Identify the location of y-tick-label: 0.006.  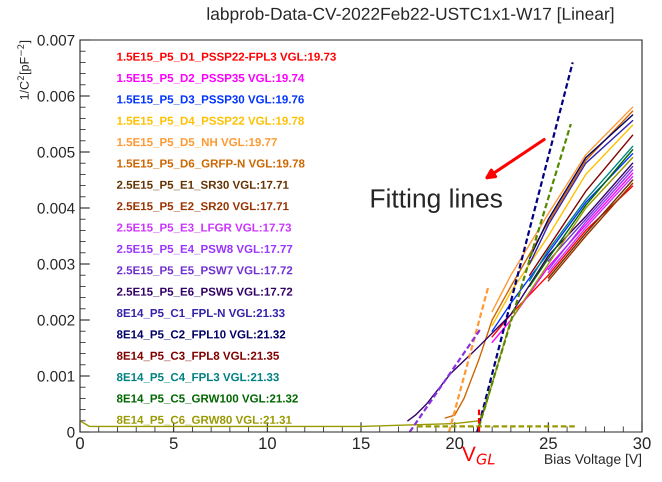
(56, 96).